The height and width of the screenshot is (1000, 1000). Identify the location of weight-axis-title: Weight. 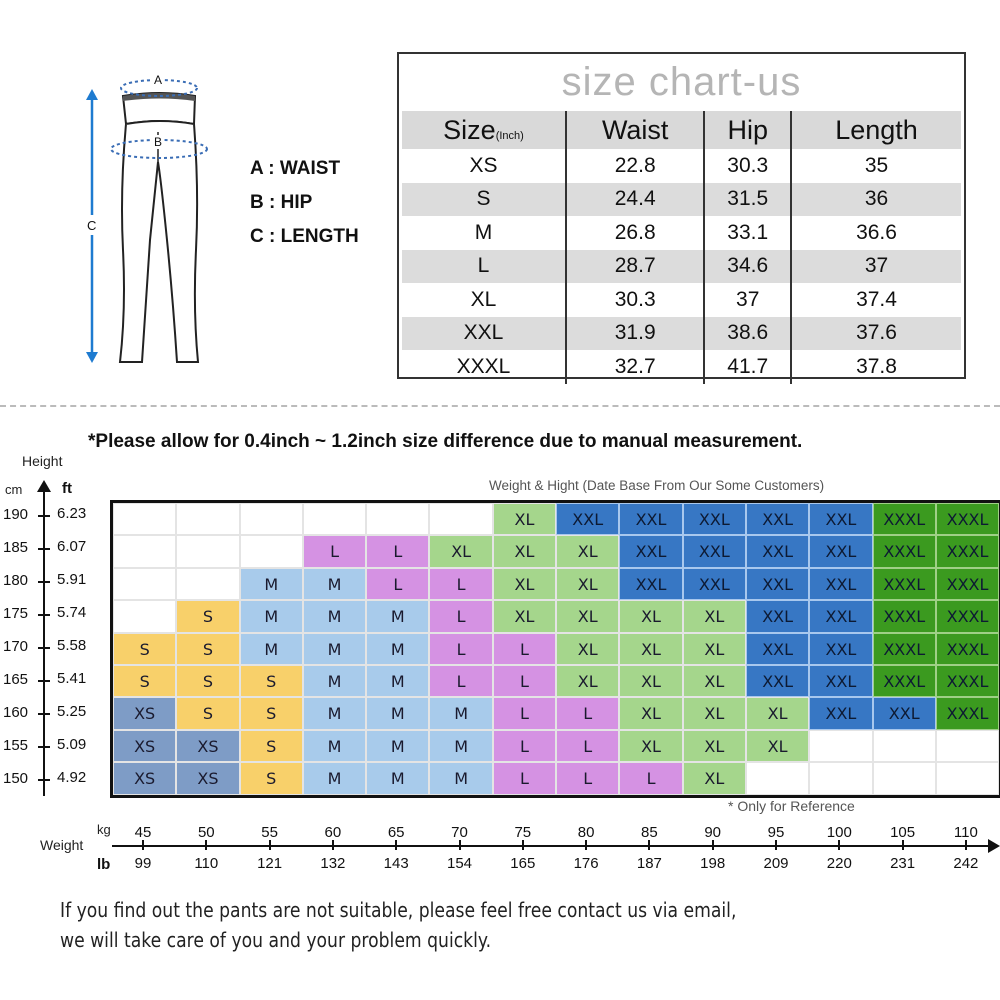
(62, 845).